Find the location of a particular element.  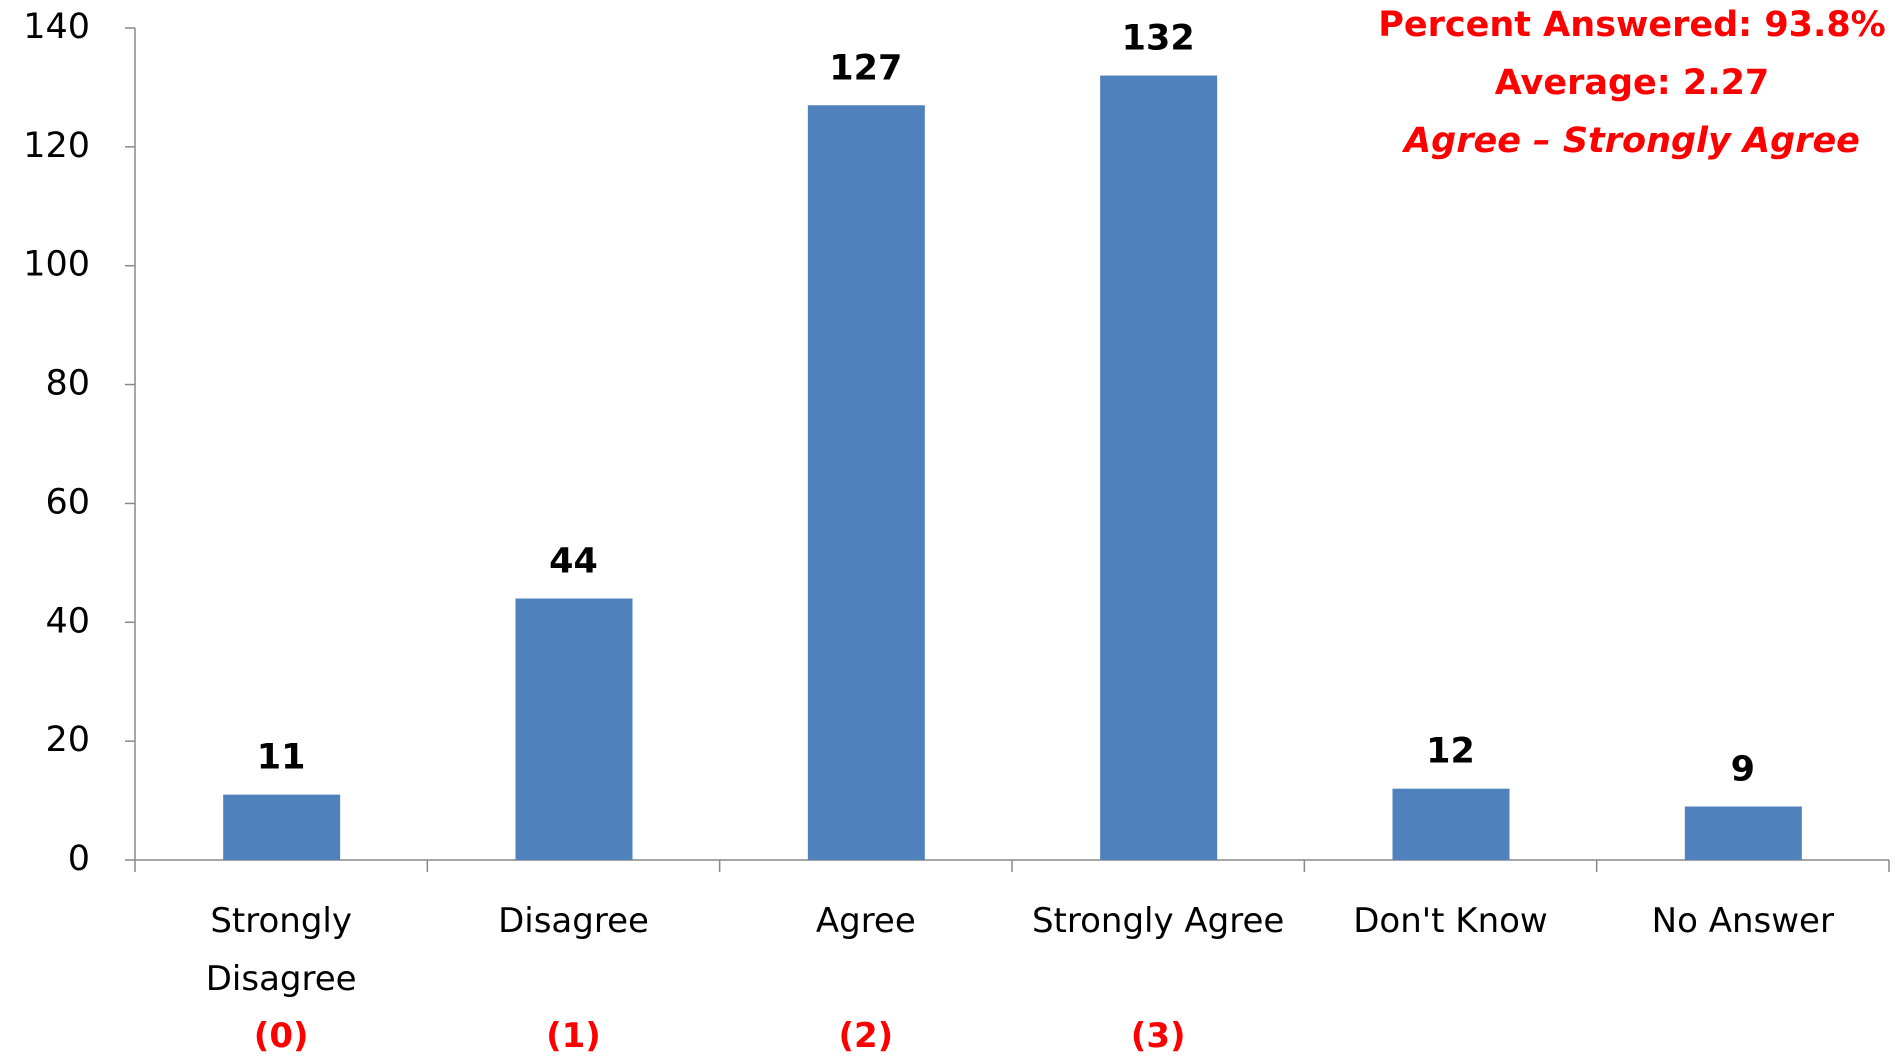

value-label: 132 is located at coordinates (1158, 39).